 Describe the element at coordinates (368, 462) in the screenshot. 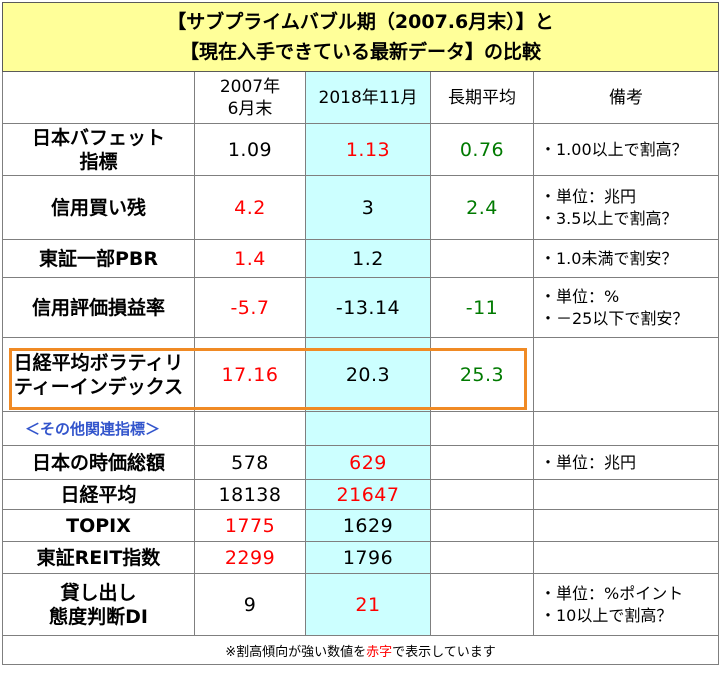

I see `value-2018: 629` at that location.